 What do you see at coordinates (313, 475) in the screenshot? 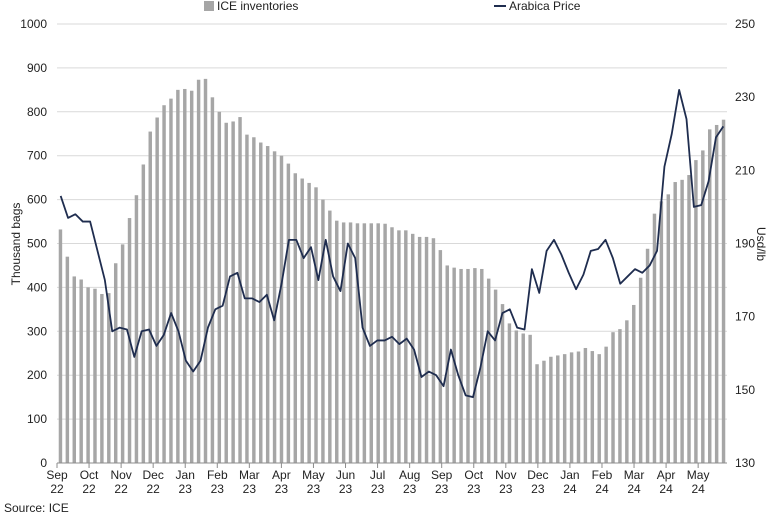
I see `x-tick-month-label: May` at bounding box center [313, 475].